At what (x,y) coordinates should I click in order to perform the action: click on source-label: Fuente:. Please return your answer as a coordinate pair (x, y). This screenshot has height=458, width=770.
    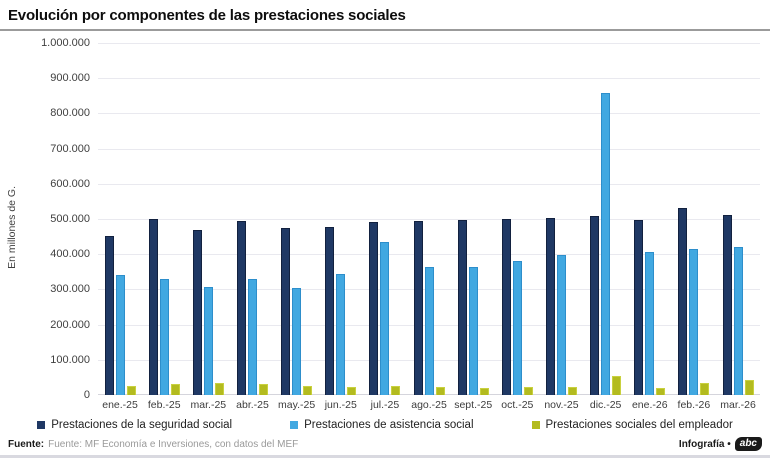
    Looking at the image, I should click on (26, 444).